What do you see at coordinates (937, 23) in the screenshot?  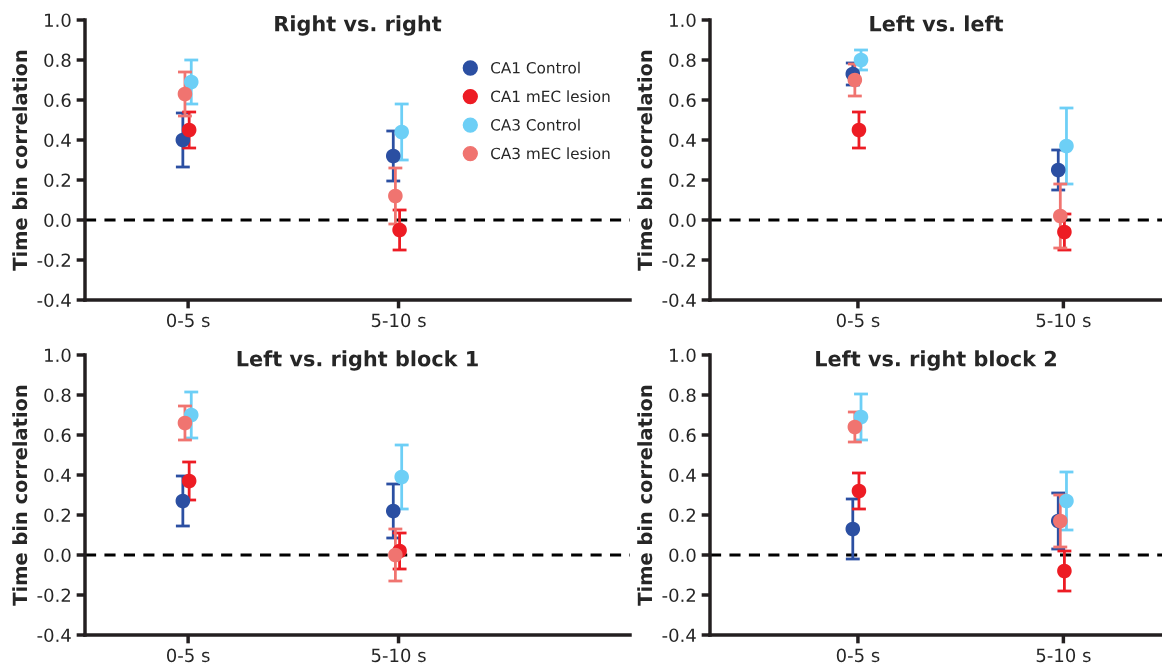 I see `chart-title: Left vs. left` at bounding box center [937, 23].